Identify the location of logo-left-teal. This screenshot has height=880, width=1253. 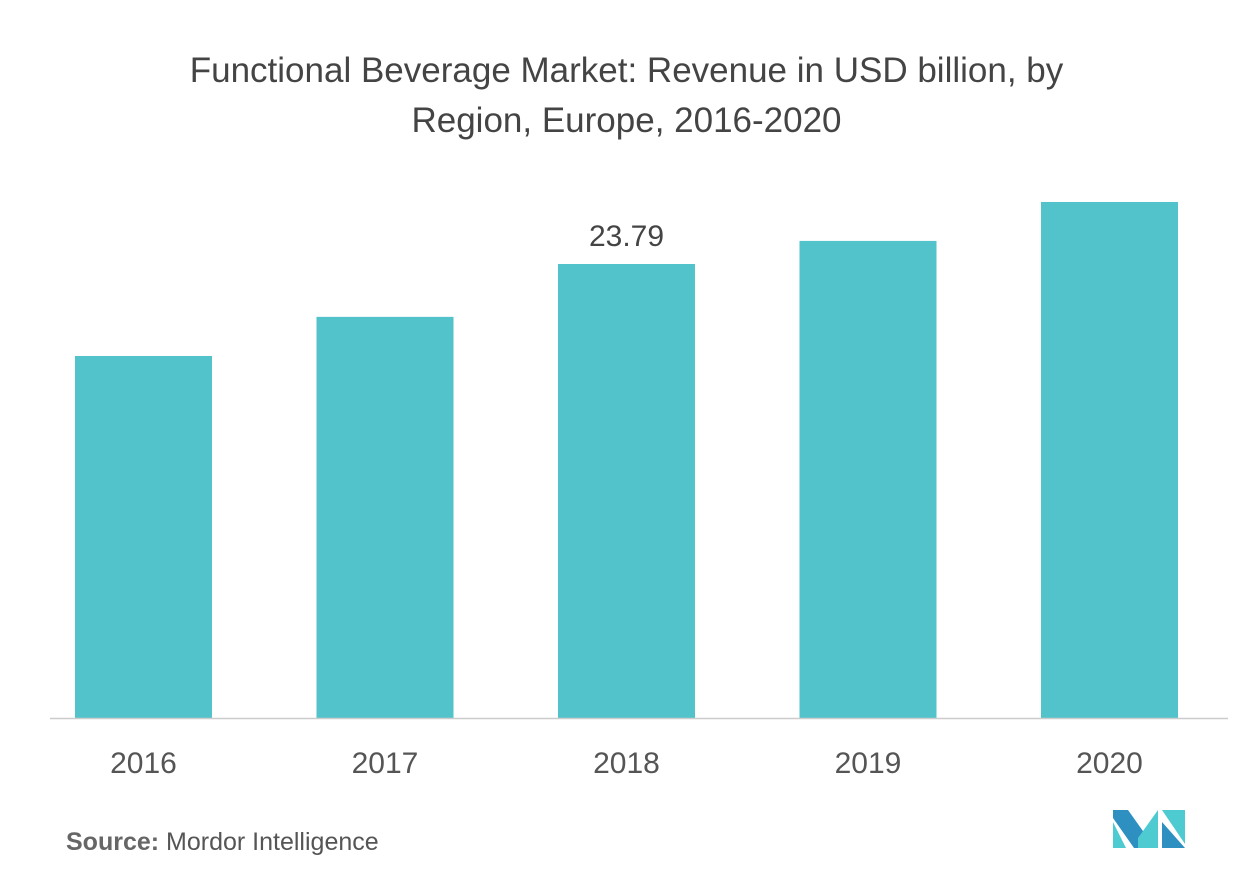
(1119, 835).